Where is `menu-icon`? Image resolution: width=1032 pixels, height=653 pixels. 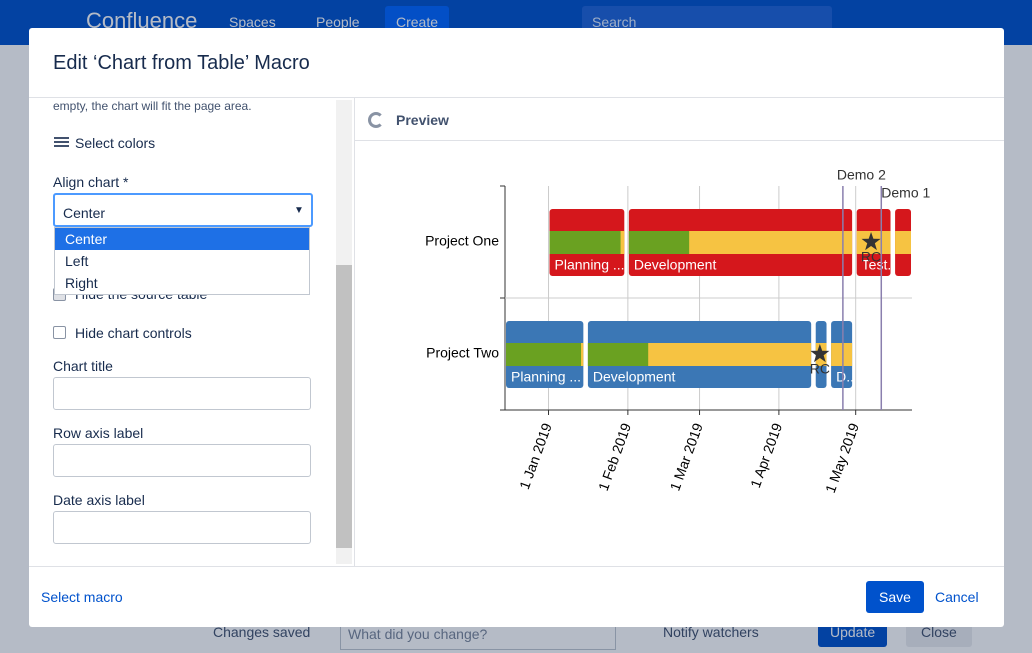
menu-icon is located at coordinates (61, 138).